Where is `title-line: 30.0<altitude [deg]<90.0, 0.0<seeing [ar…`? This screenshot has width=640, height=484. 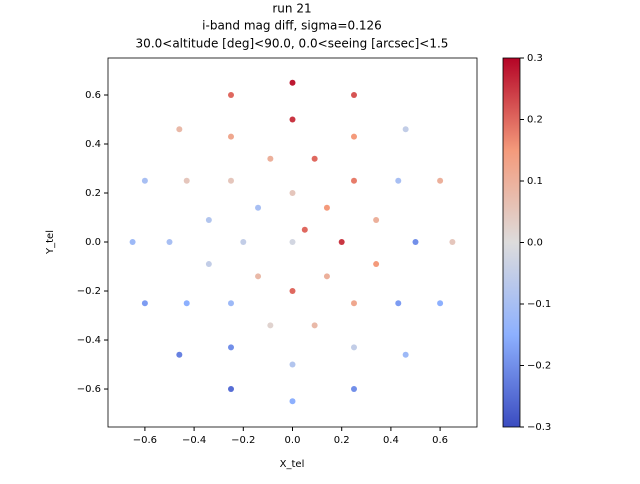
title-line: 30.0<altitude [deg]<90.0, 0.0<seeing [ar… is located at coordinates (292, 44).